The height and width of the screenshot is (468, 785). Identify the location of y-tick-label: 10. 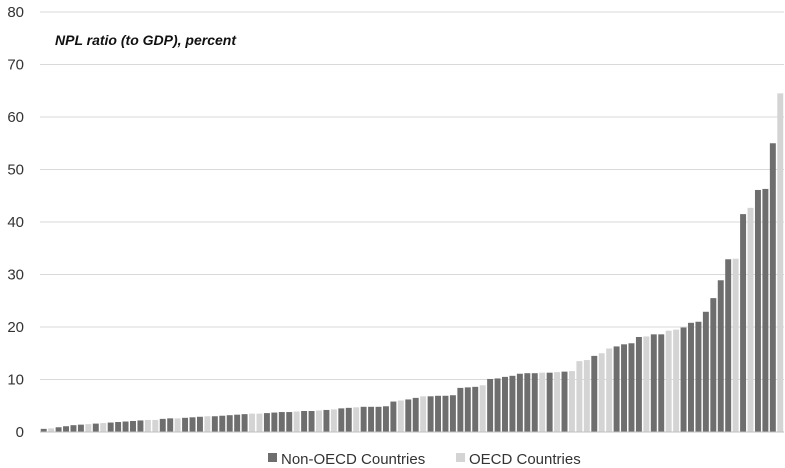
(15, 380).